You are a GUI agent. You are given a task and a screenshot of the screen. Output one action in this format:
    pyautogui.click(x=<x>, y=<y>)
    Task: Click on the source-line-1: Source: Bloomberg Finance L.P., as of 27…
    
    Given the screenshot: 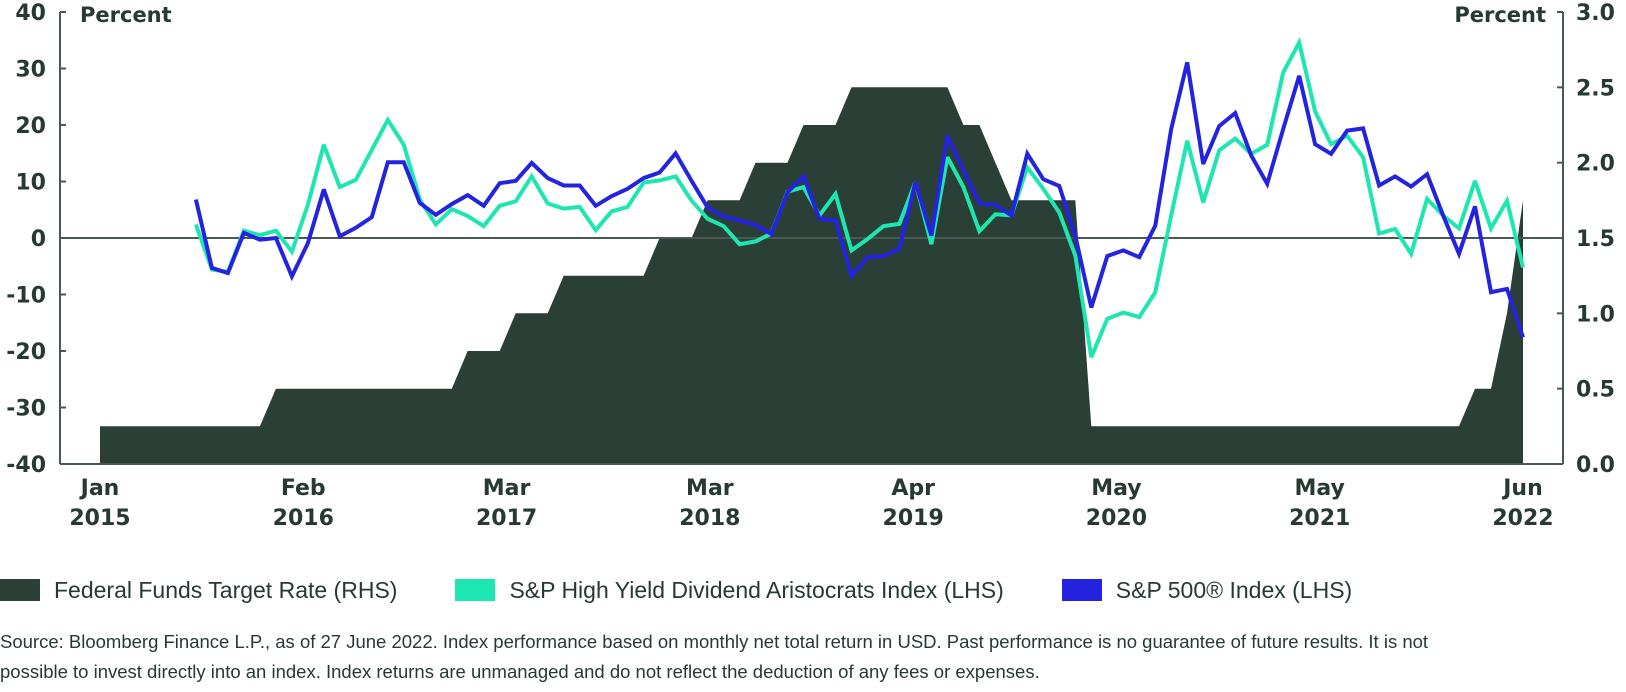 What is the action you would take?
    pyautogui.click(x=714, y=641)
    